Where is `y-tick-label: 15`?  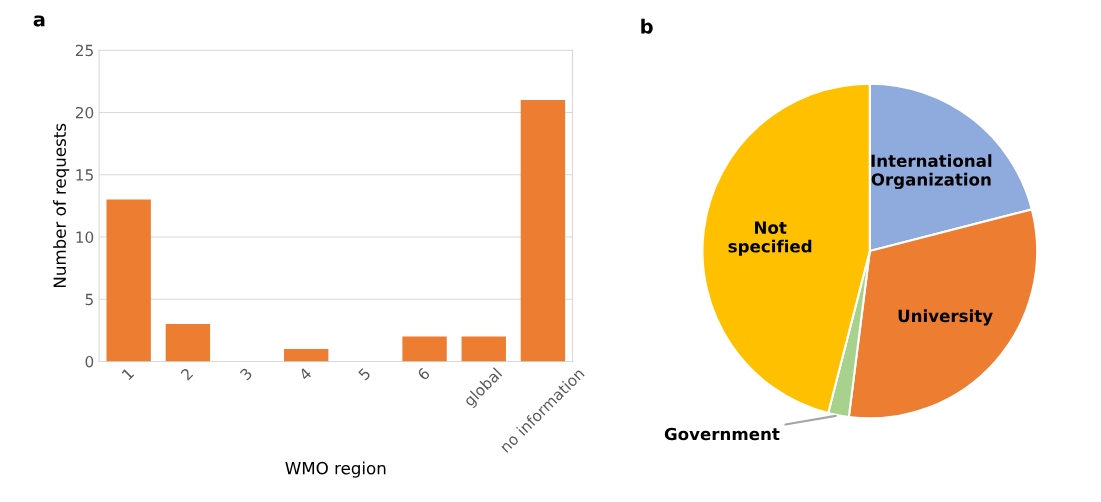
y-tick-label: 15 is located at coordinates (84, 175).